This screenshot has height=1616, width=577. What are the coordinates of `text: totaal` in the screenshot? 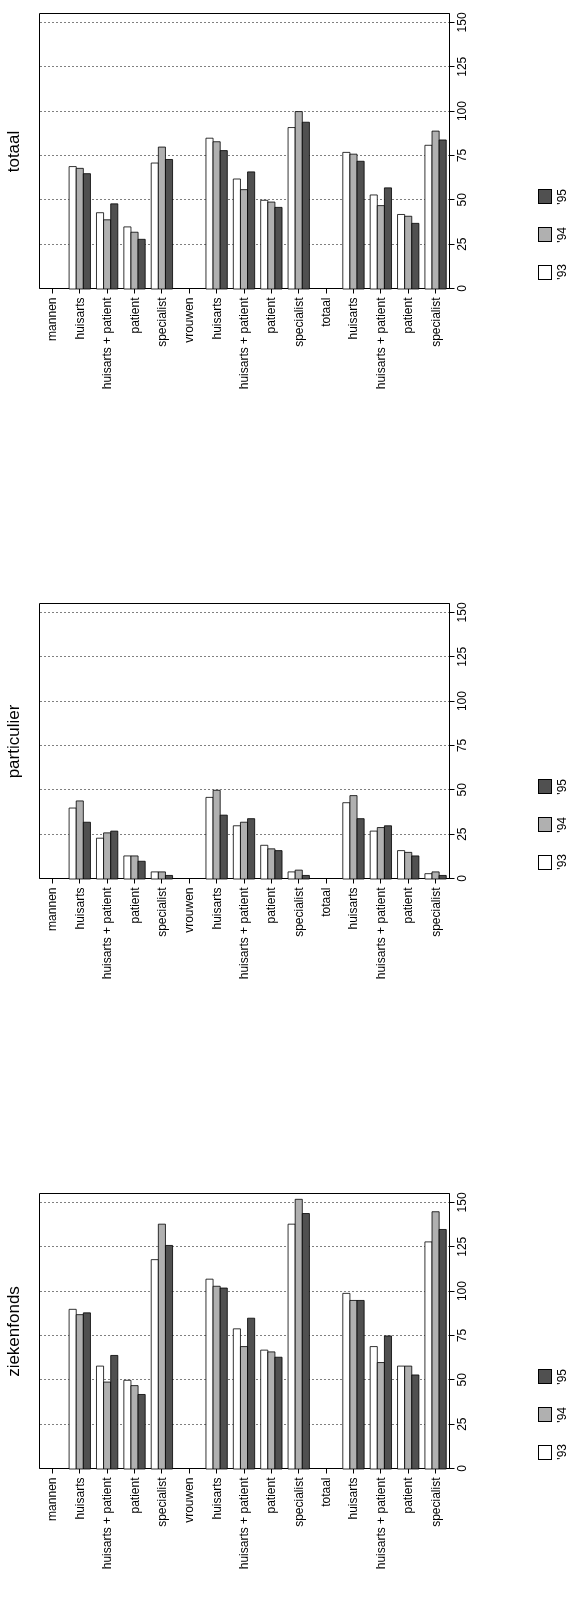 It's located at (13, 151).